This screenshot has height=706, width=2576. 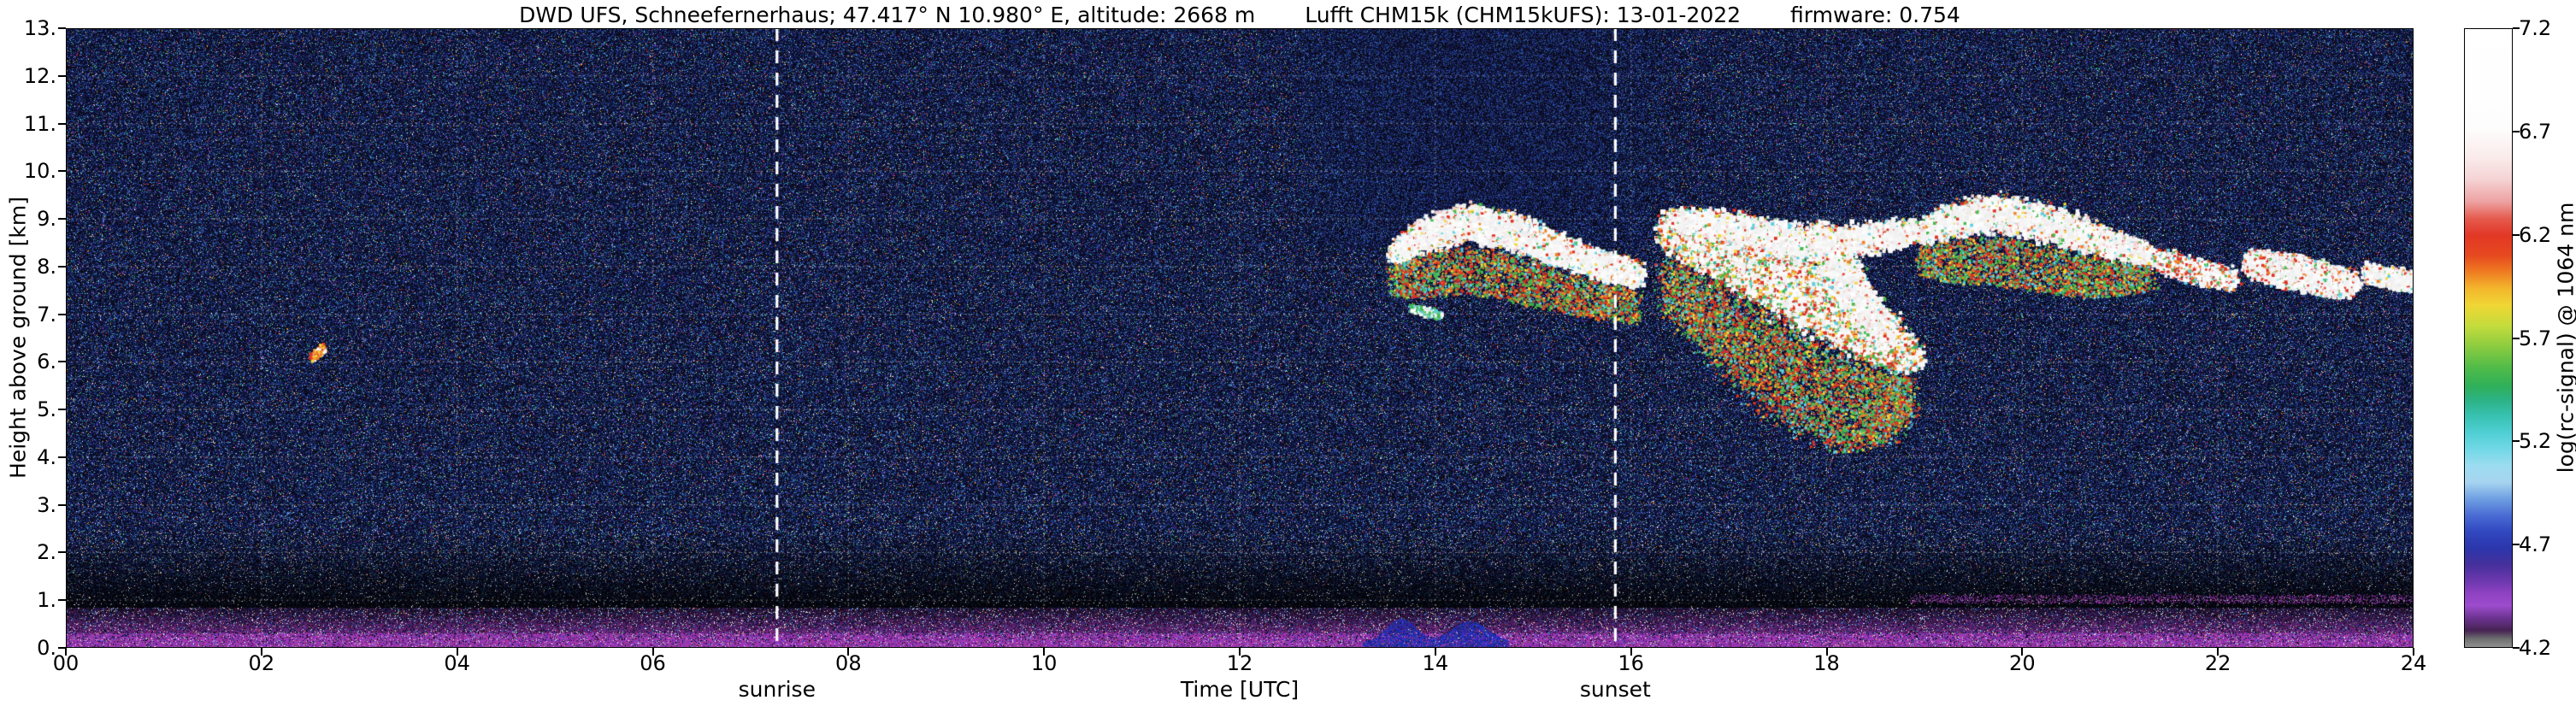 What do you see at coordinates (1523, 15) in the screenshot?
I see `title-instrument: Lufft CHM15k (CHM15kUFS): 13-01-2022` at bounding box center [1523, 15].